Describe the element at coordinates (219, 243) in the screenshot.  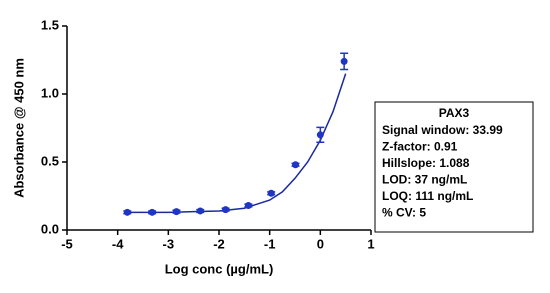
I see `x-tick-label: -2` at that location.